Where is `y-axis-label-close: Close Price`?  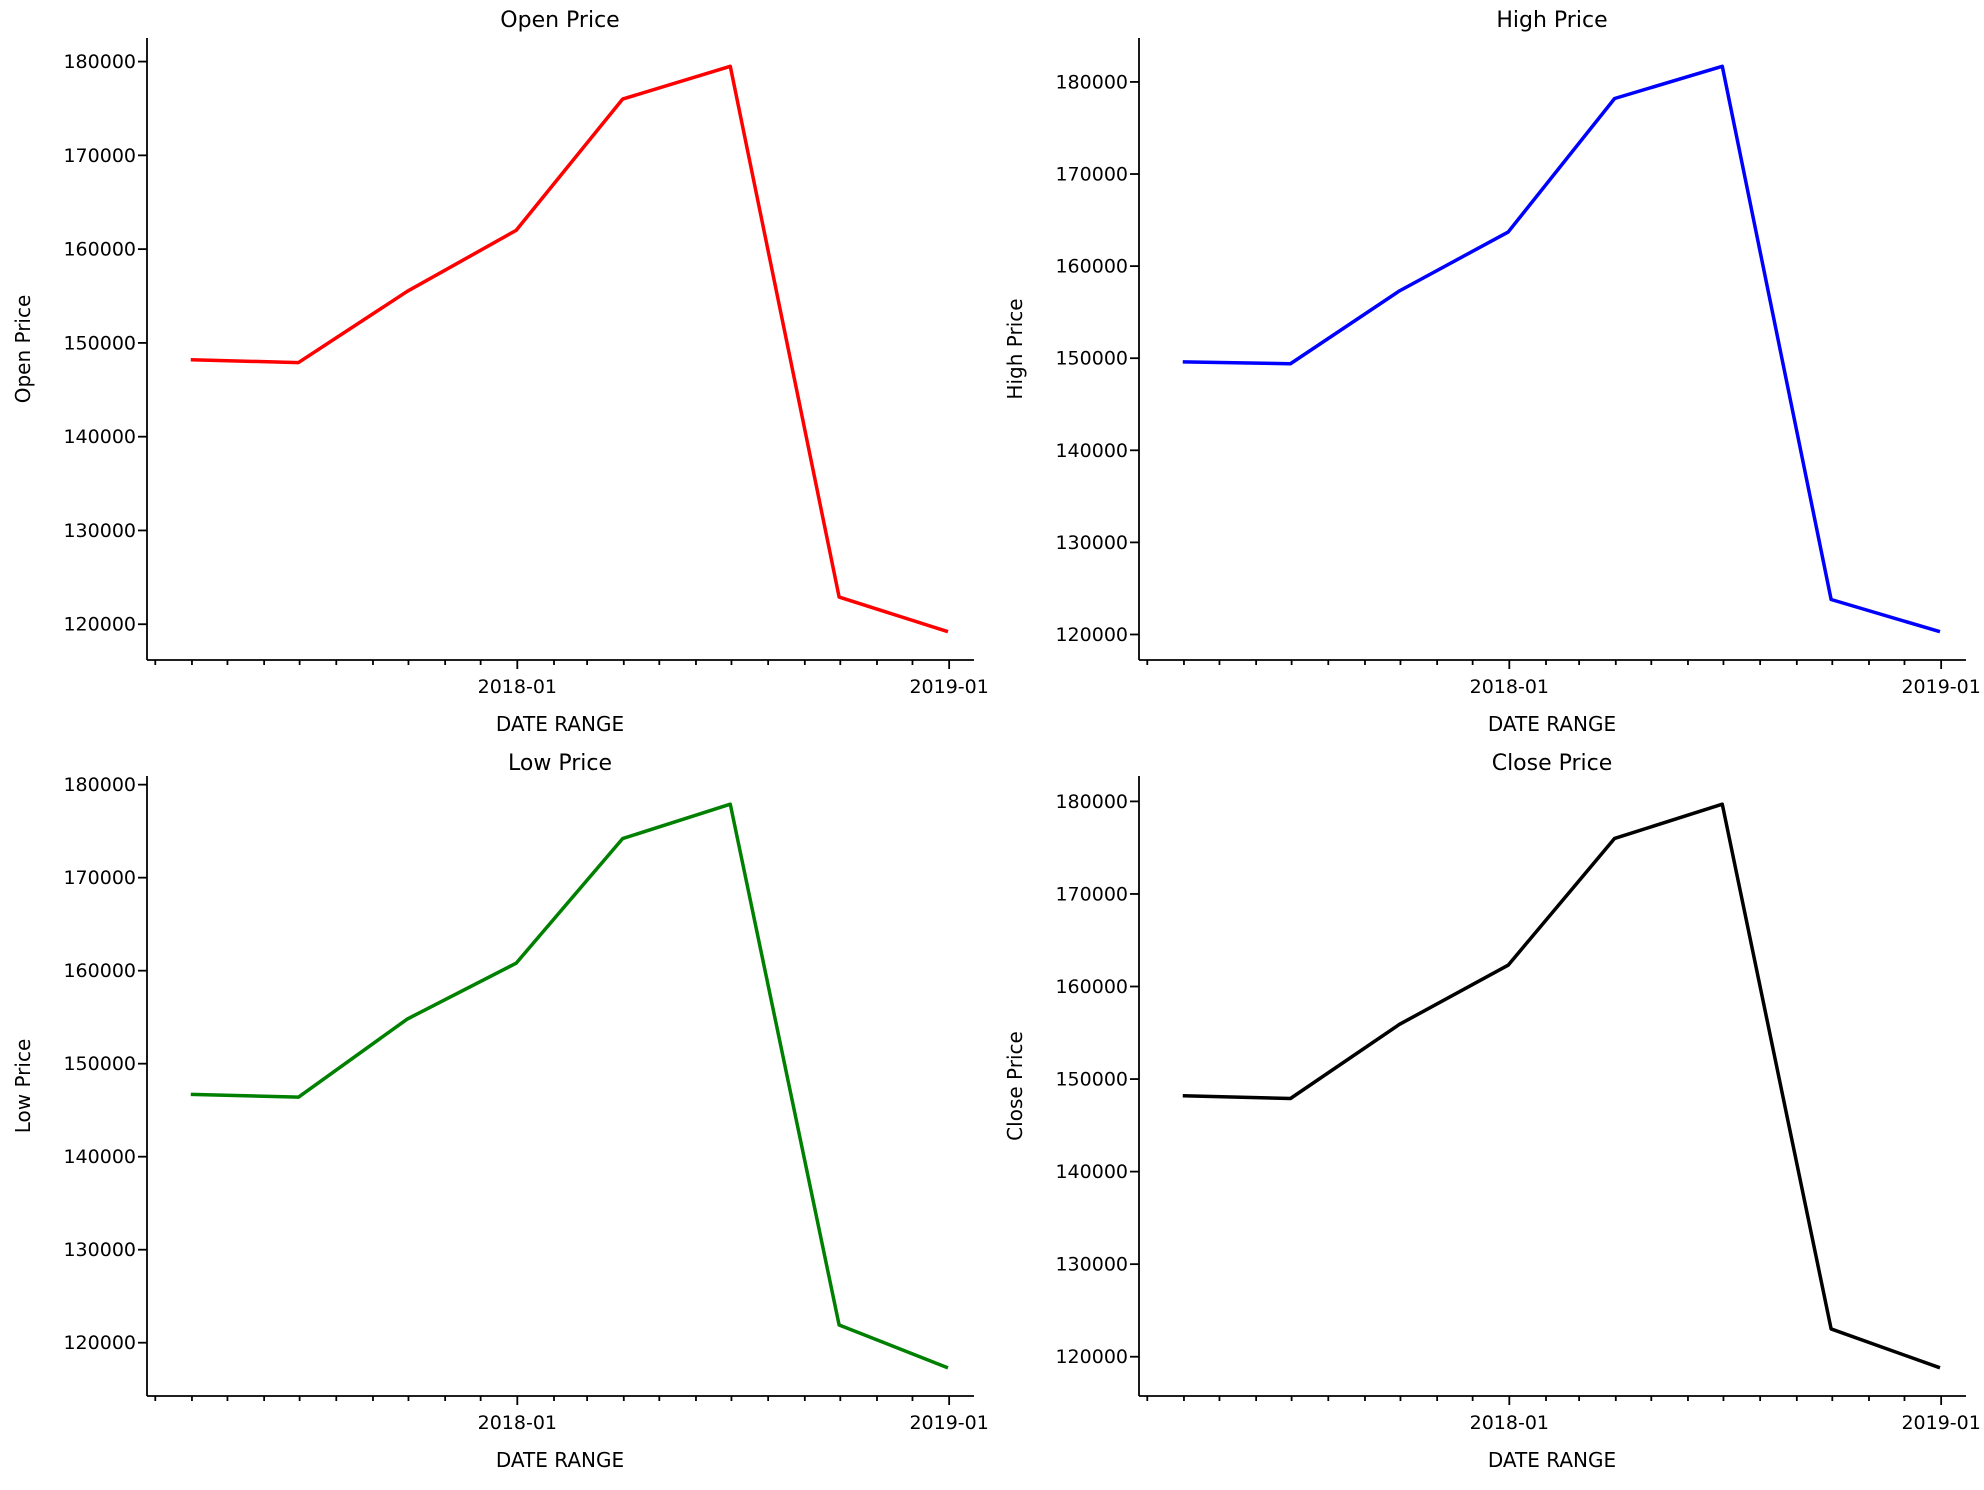
y-axis-label-close: Close Price is located at coordinates (1015, 1086).